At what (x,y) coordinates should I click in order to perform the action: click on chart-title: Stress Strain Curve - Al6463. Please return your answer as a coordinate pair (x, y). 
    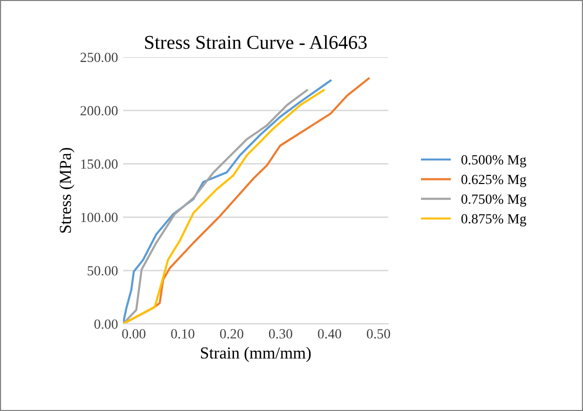
    Looking at the image, I should click on (256, 42).